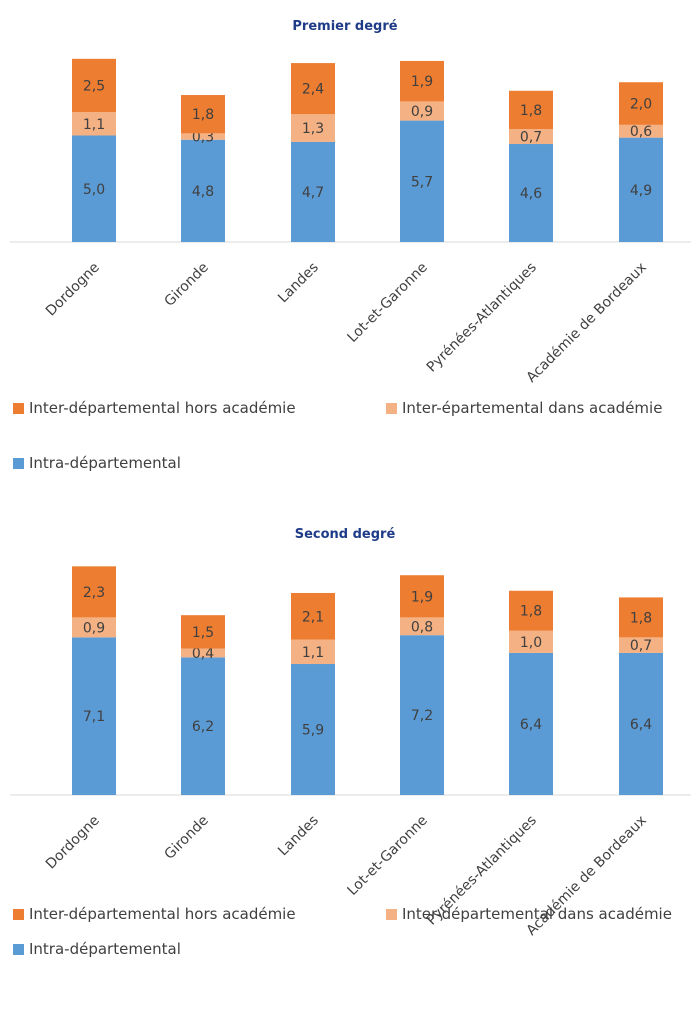 Image resolution: width=691 pixels, height=1016 pixels. I want to click on data-label: 4,8, so click(203, 192).